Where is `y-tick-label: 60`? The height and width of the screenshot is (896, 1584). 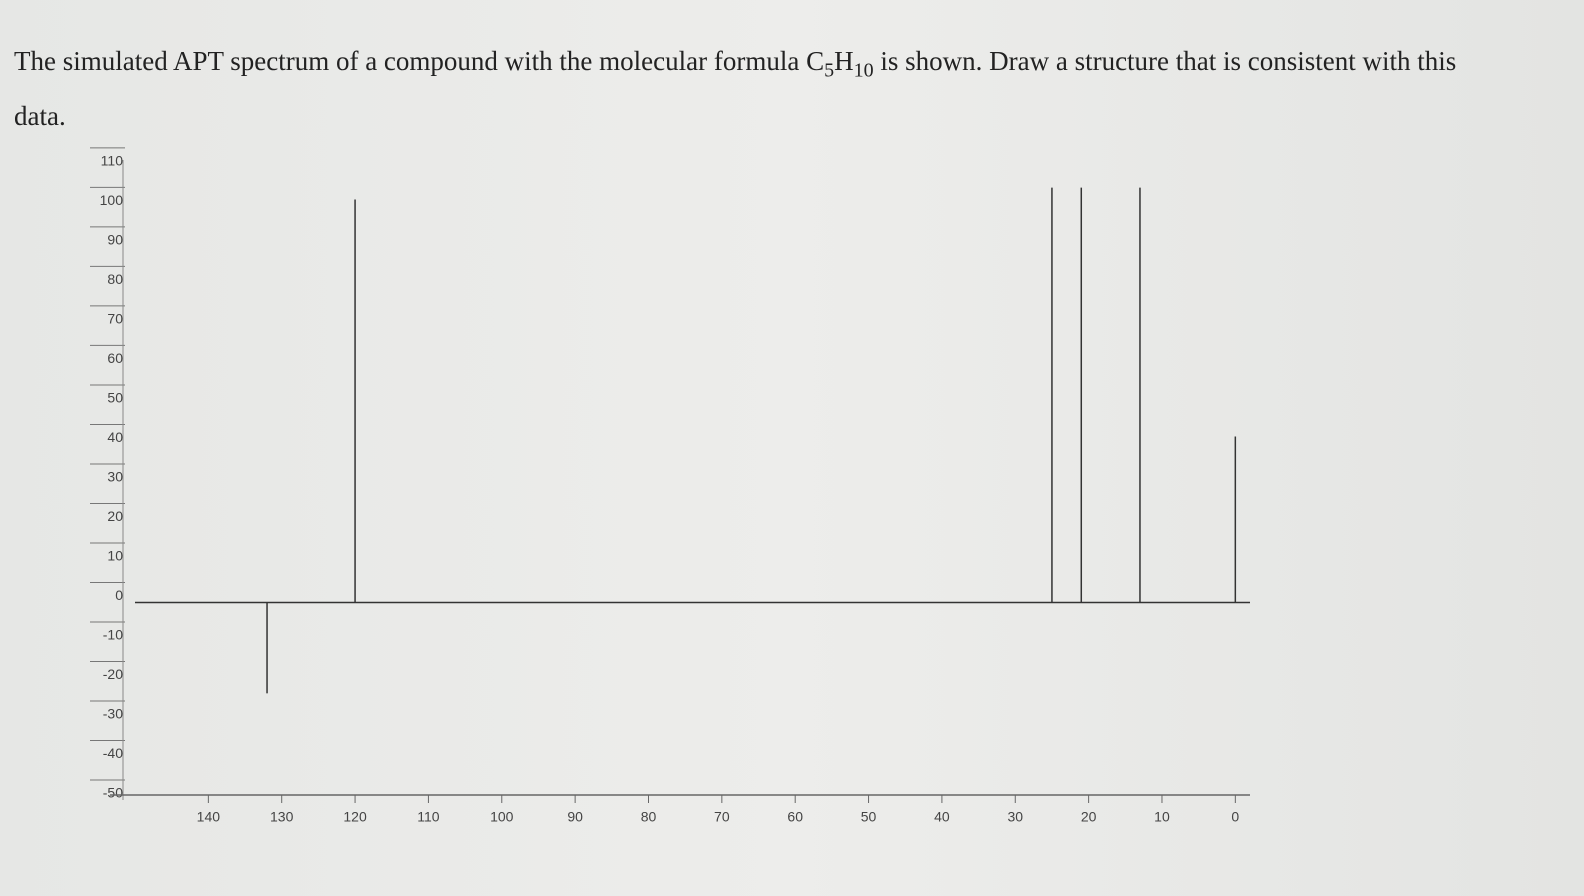 y-tick-label: 60 is located at coordinates (115, 358).